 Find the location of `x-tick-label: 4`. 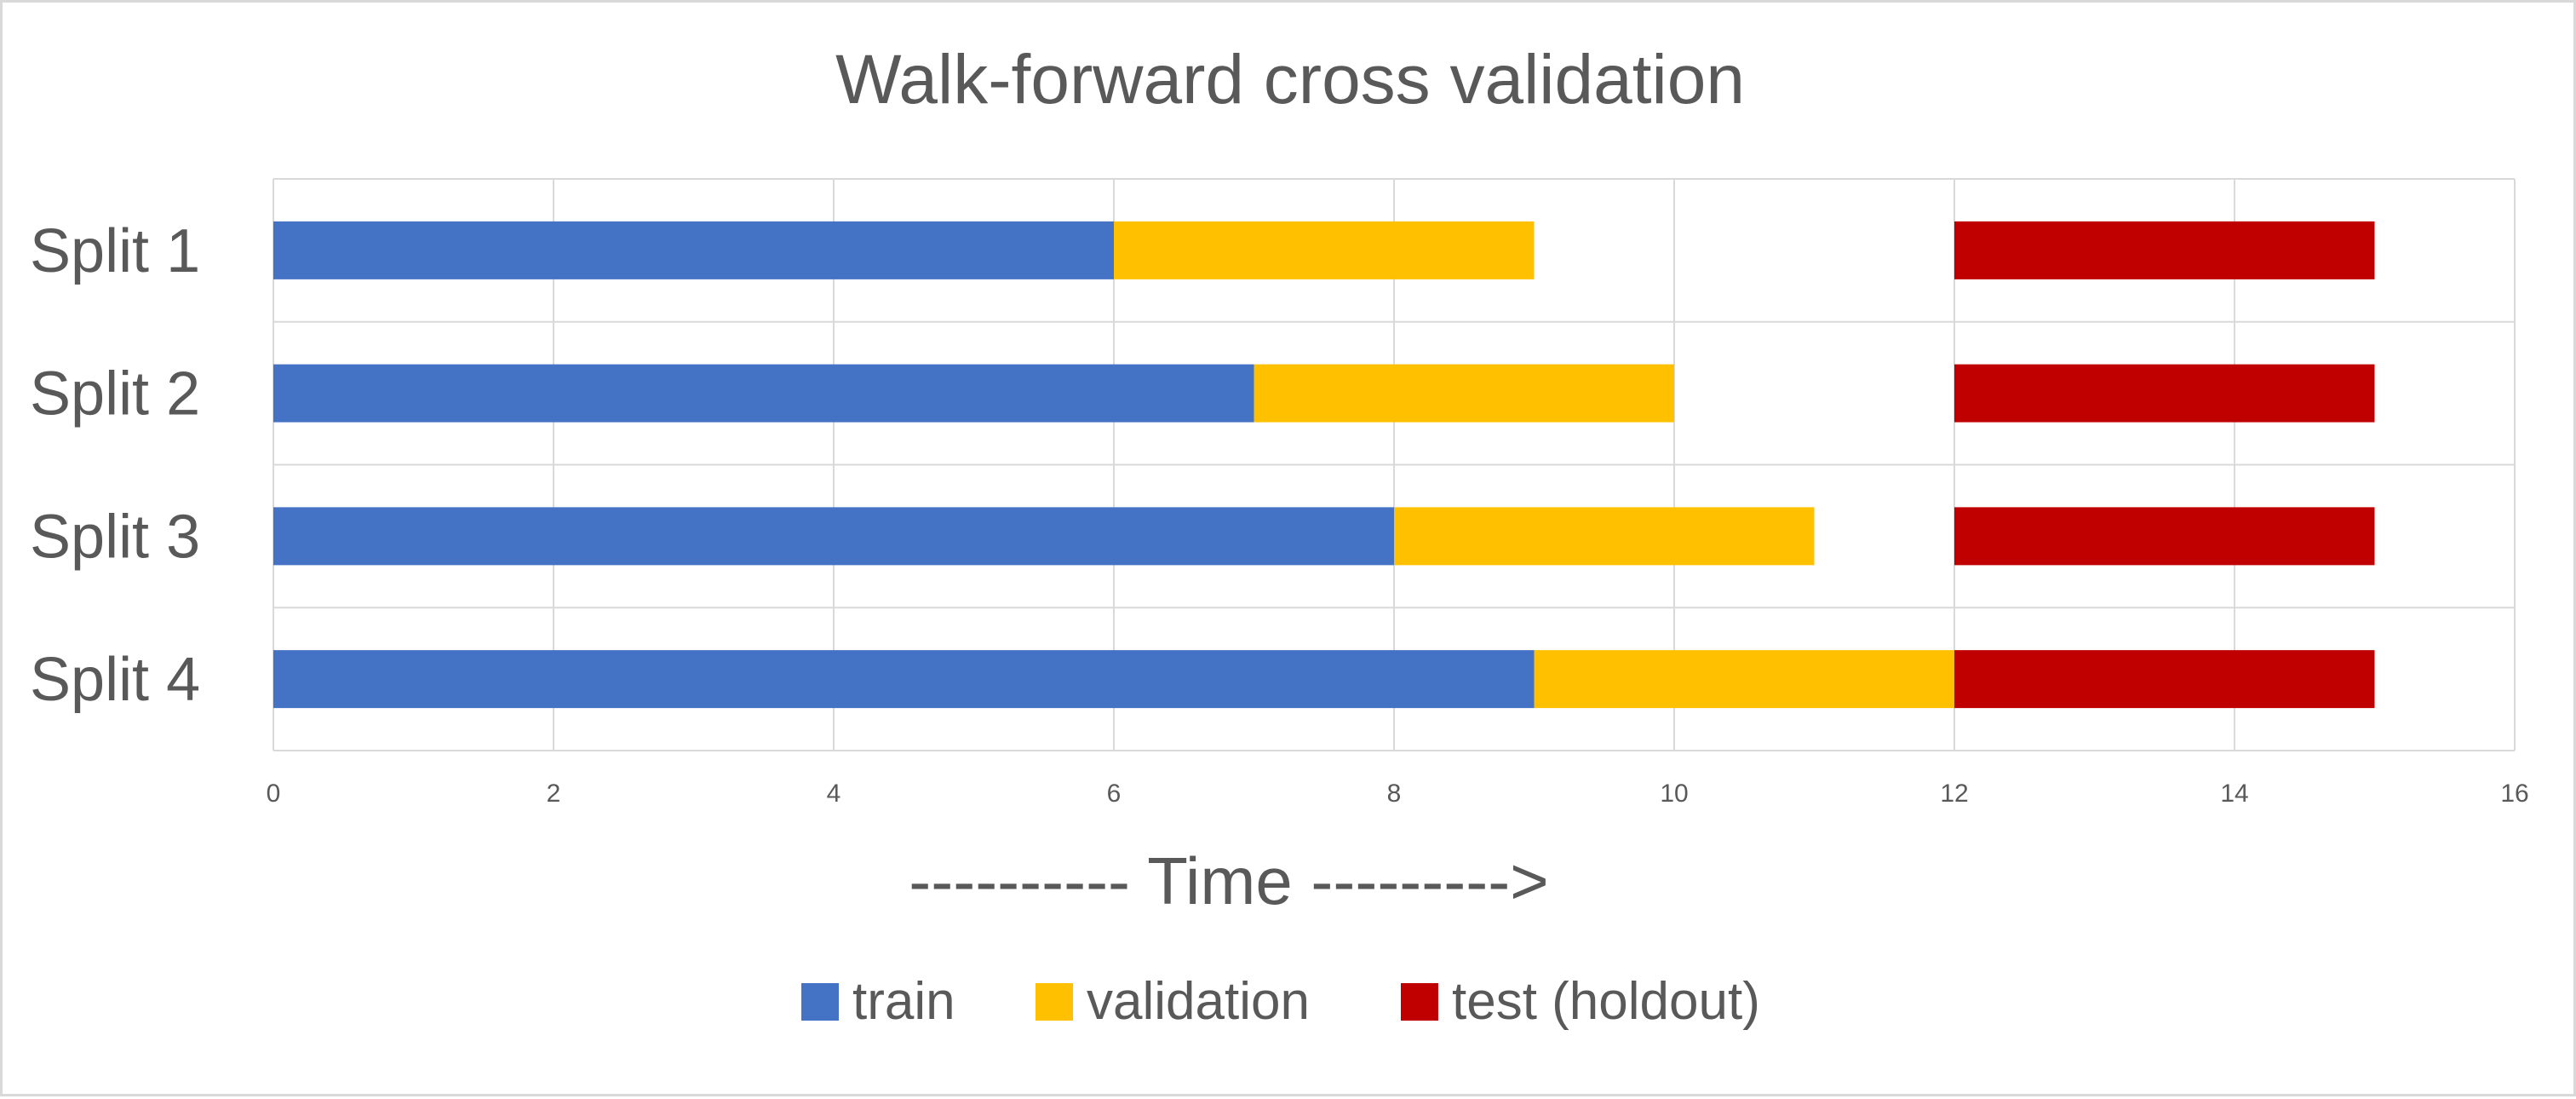

x-tick-label: 4 is located at coordinates (834, 794).